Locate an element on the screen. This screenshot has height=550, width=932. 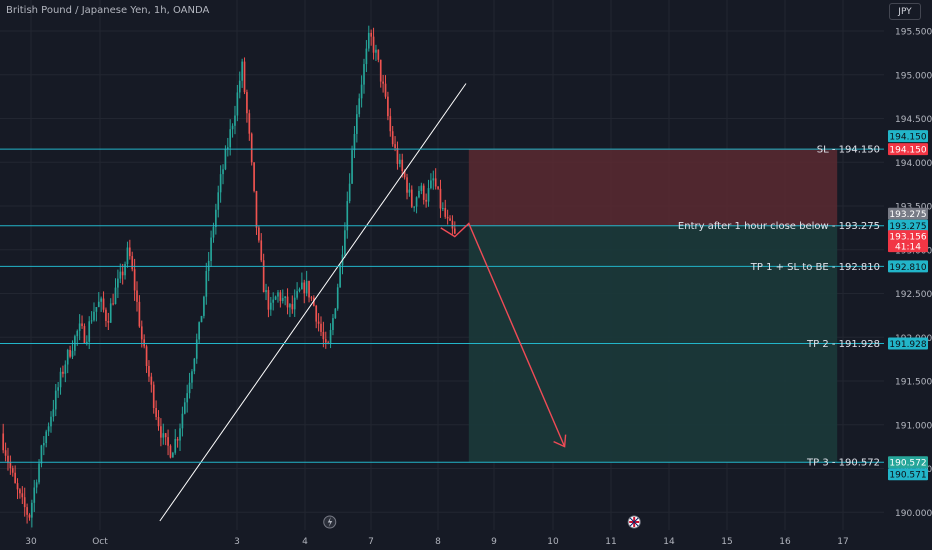
lightning-glyph is located at coordinates (330, 522).